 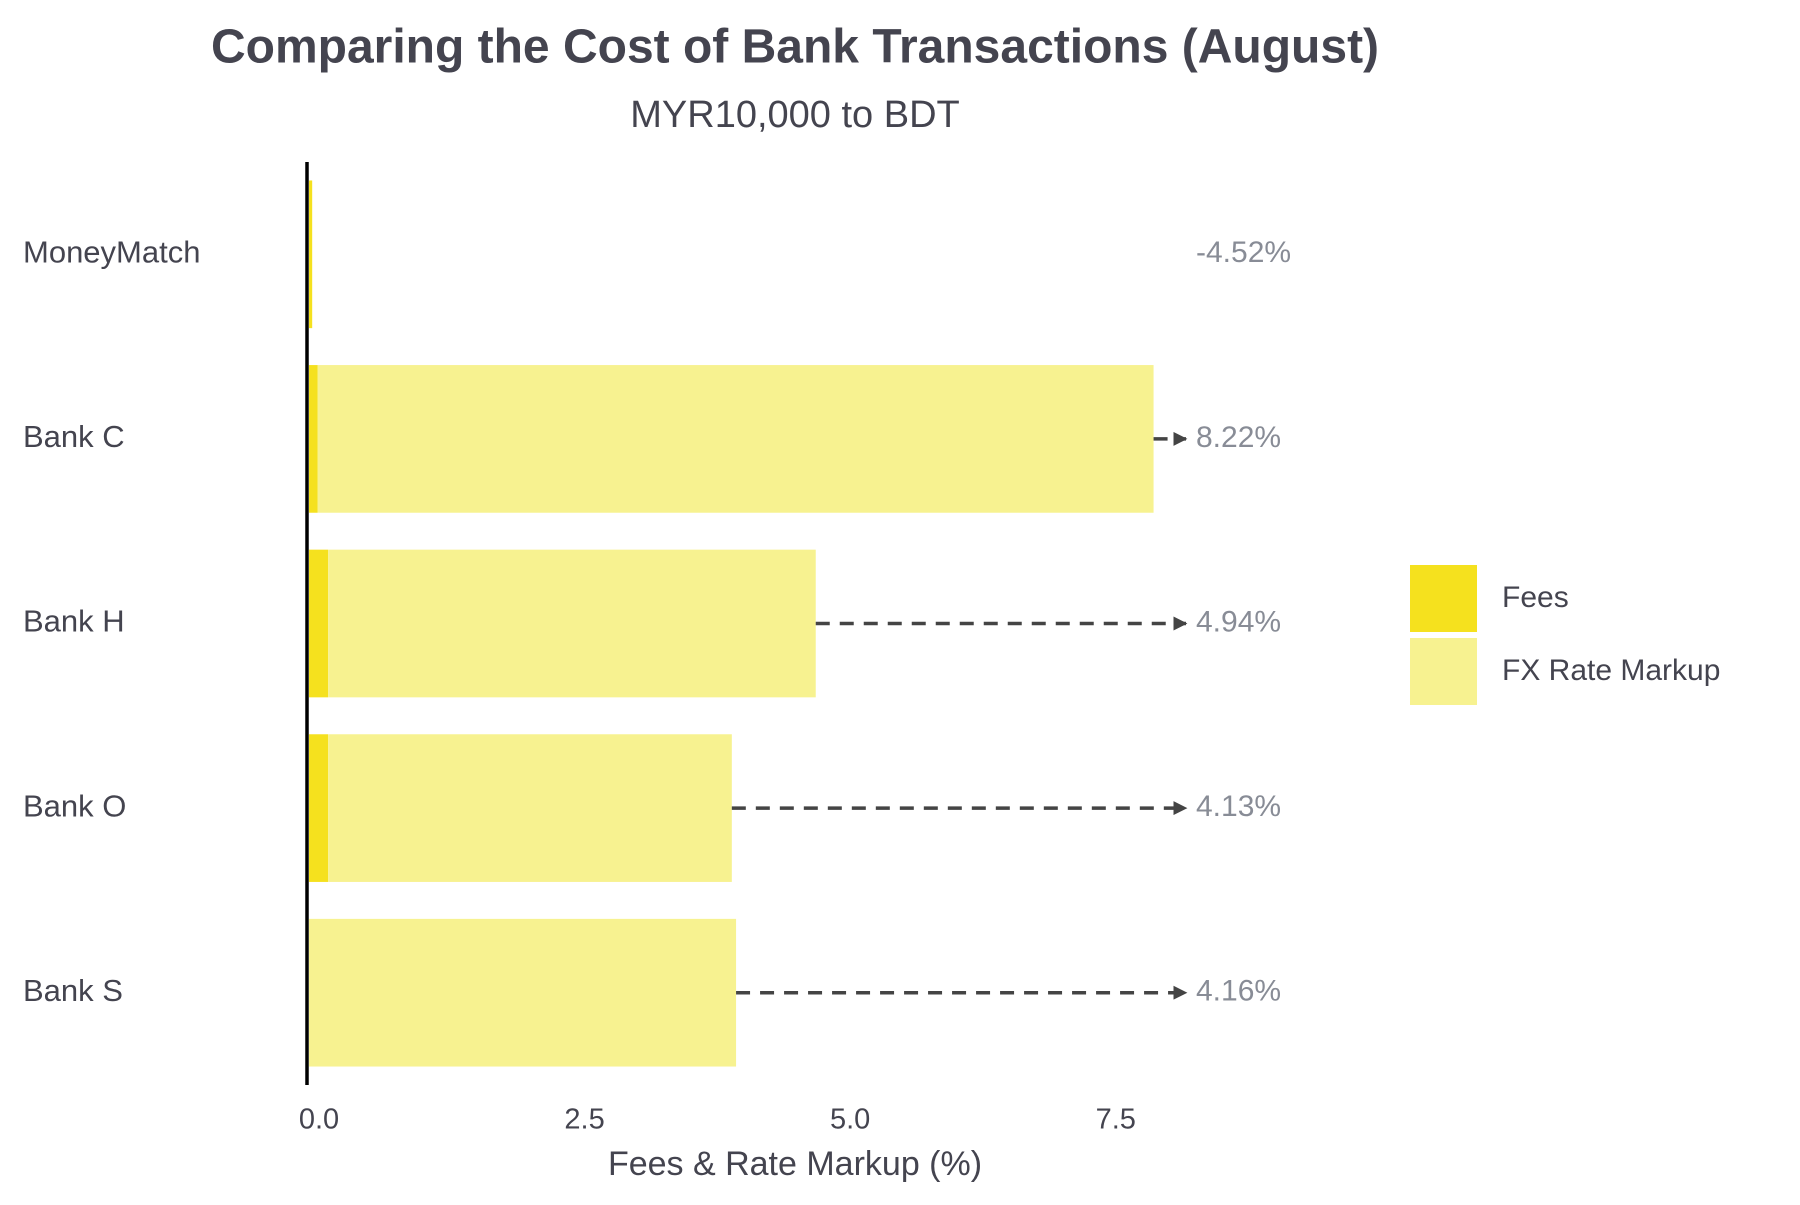 What do you see at coordinates (319, 1120) in the screenshot?
I see `x-tick-label: 0.0` at bounding box center [319, 1120].